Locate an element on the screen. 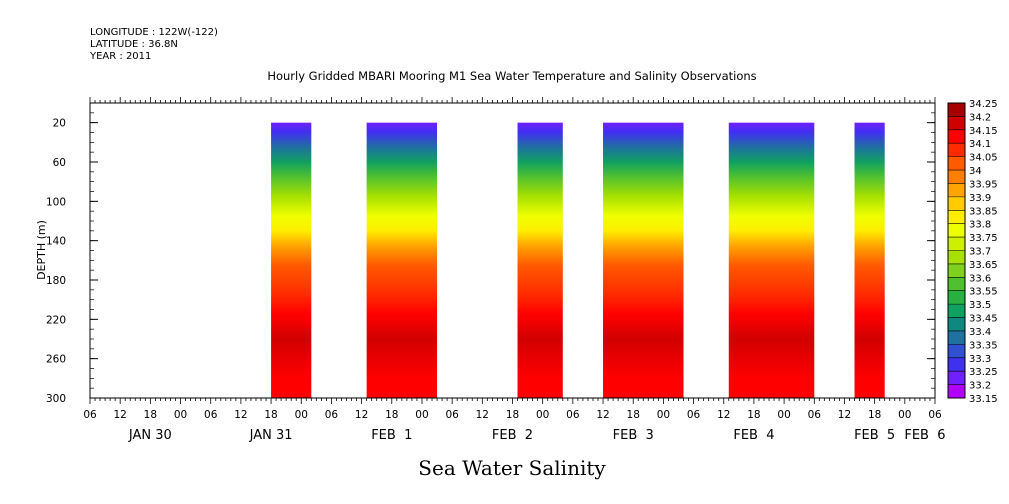 This screenshot has height=504, width=1009. x-date-label: FEB 4 is located at coordinates (753, 435).